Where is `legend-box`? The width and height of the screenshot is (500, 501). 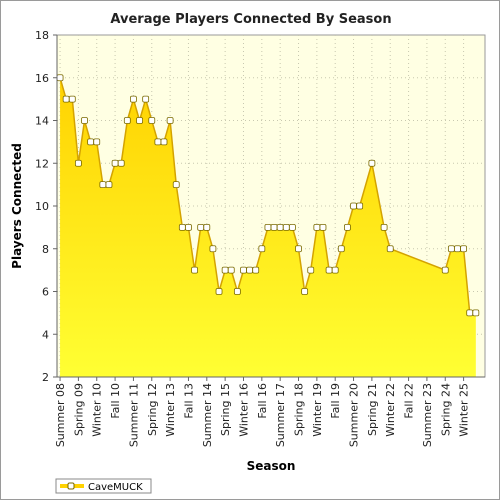 legend-box is located at coordinates (103, 486).